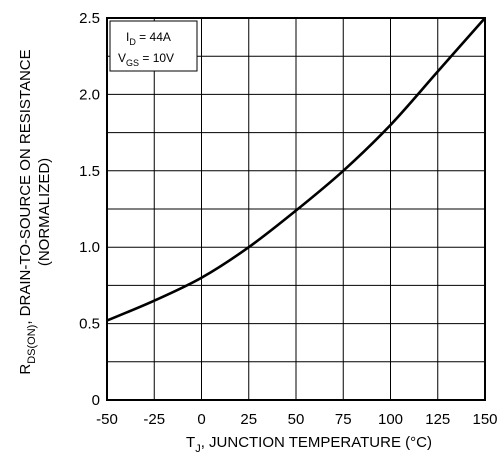 The width and height of the screenshot is (502, 454). Describe the element at coordinates (107, 419) in the screenshot. I see `x-tick-label: -50` at that location.